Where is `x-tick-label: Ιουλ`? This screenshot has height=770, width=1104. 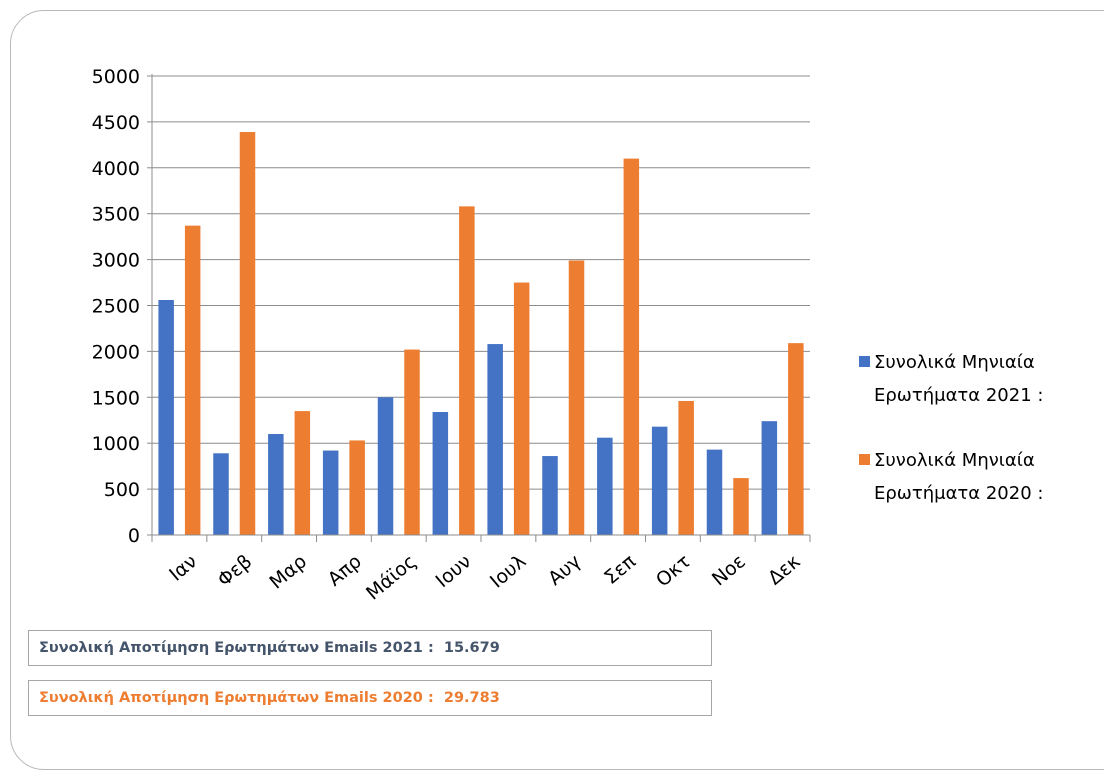 x-tick-label: Ιουλ is located at coordinates (508, 571).